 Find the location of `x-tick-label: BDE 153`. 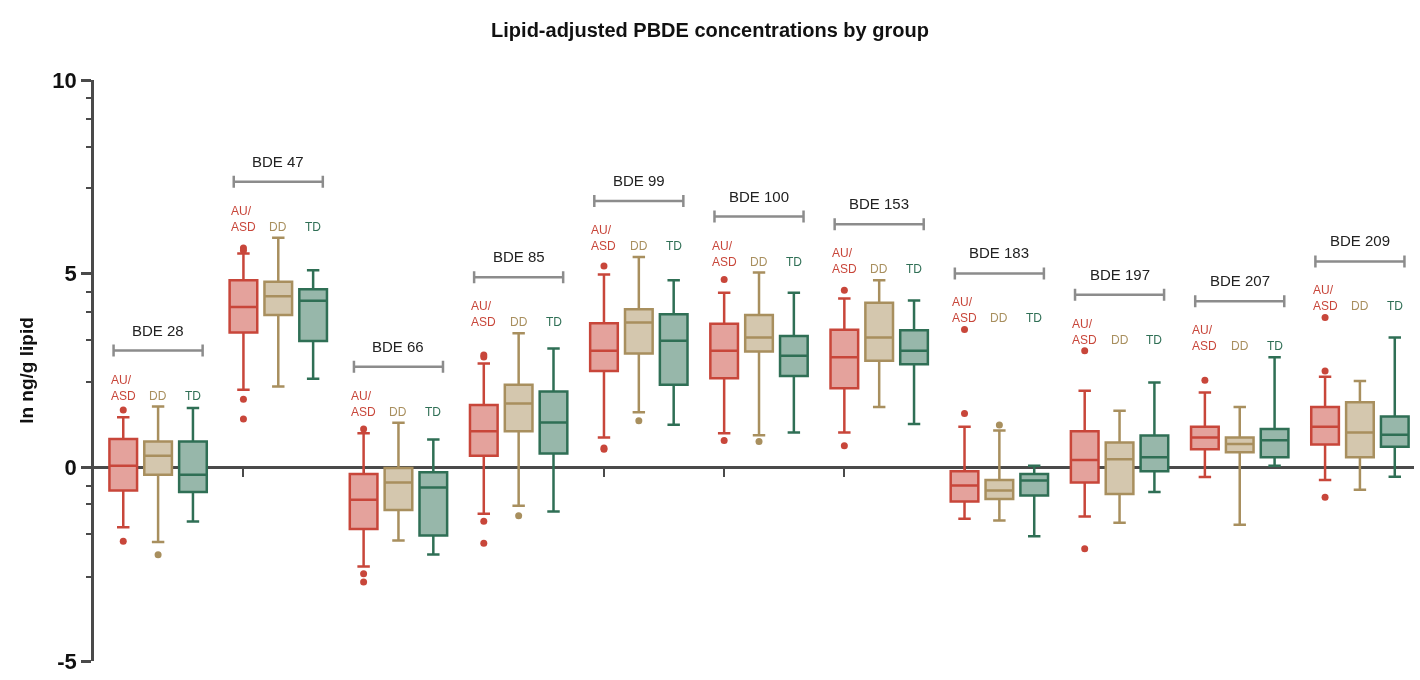

x-tick-label: BDE 153 is located at coordinates (879, 203).